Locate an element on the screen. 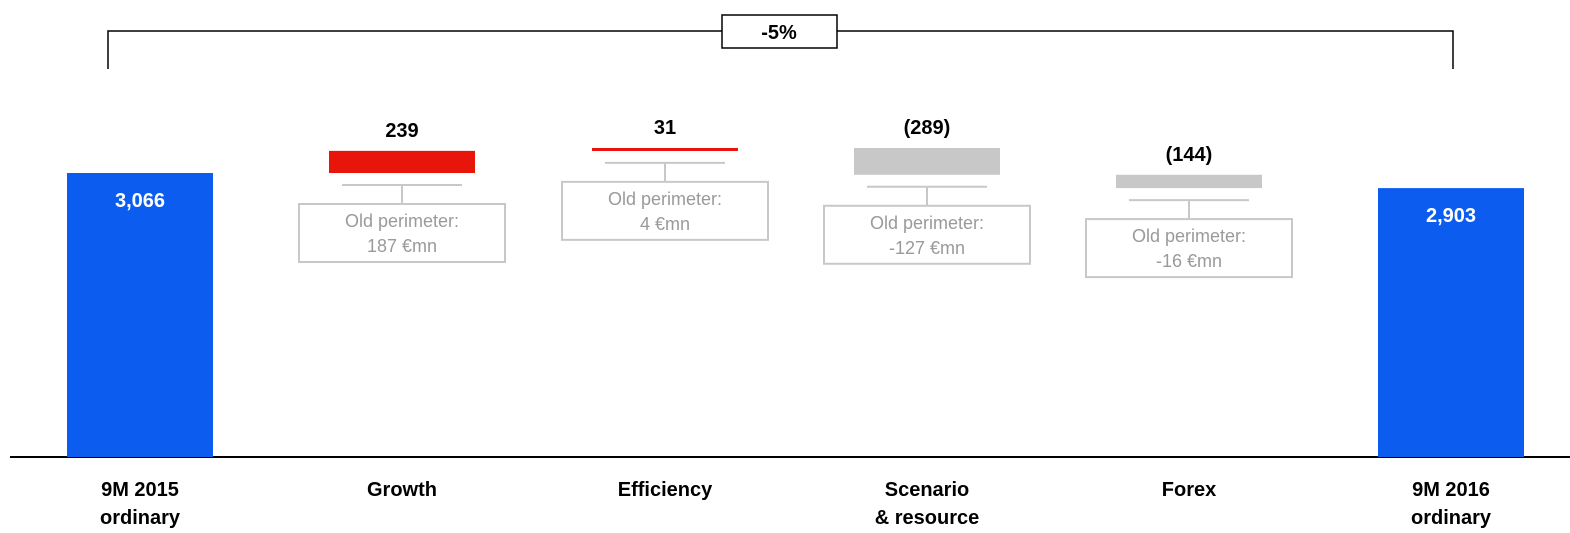  note-line2-2: 4 €mn is located at coordinates (665, 224).